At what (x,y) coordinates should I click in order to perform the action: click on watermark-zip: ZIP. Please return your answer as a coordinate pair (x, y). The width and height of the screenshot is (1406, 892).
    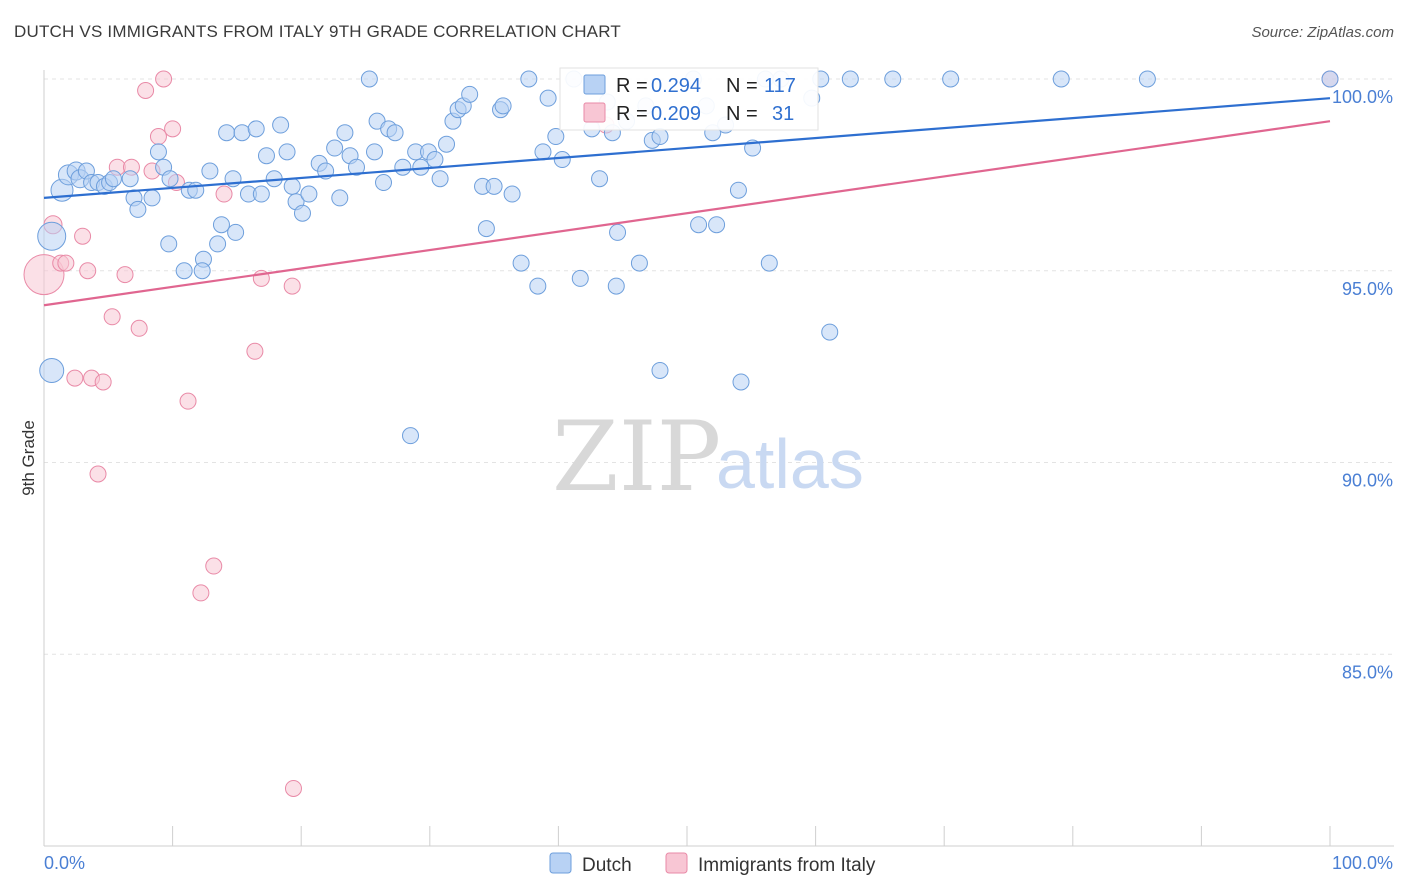
    Looking at the image, I should click on (636, 457).